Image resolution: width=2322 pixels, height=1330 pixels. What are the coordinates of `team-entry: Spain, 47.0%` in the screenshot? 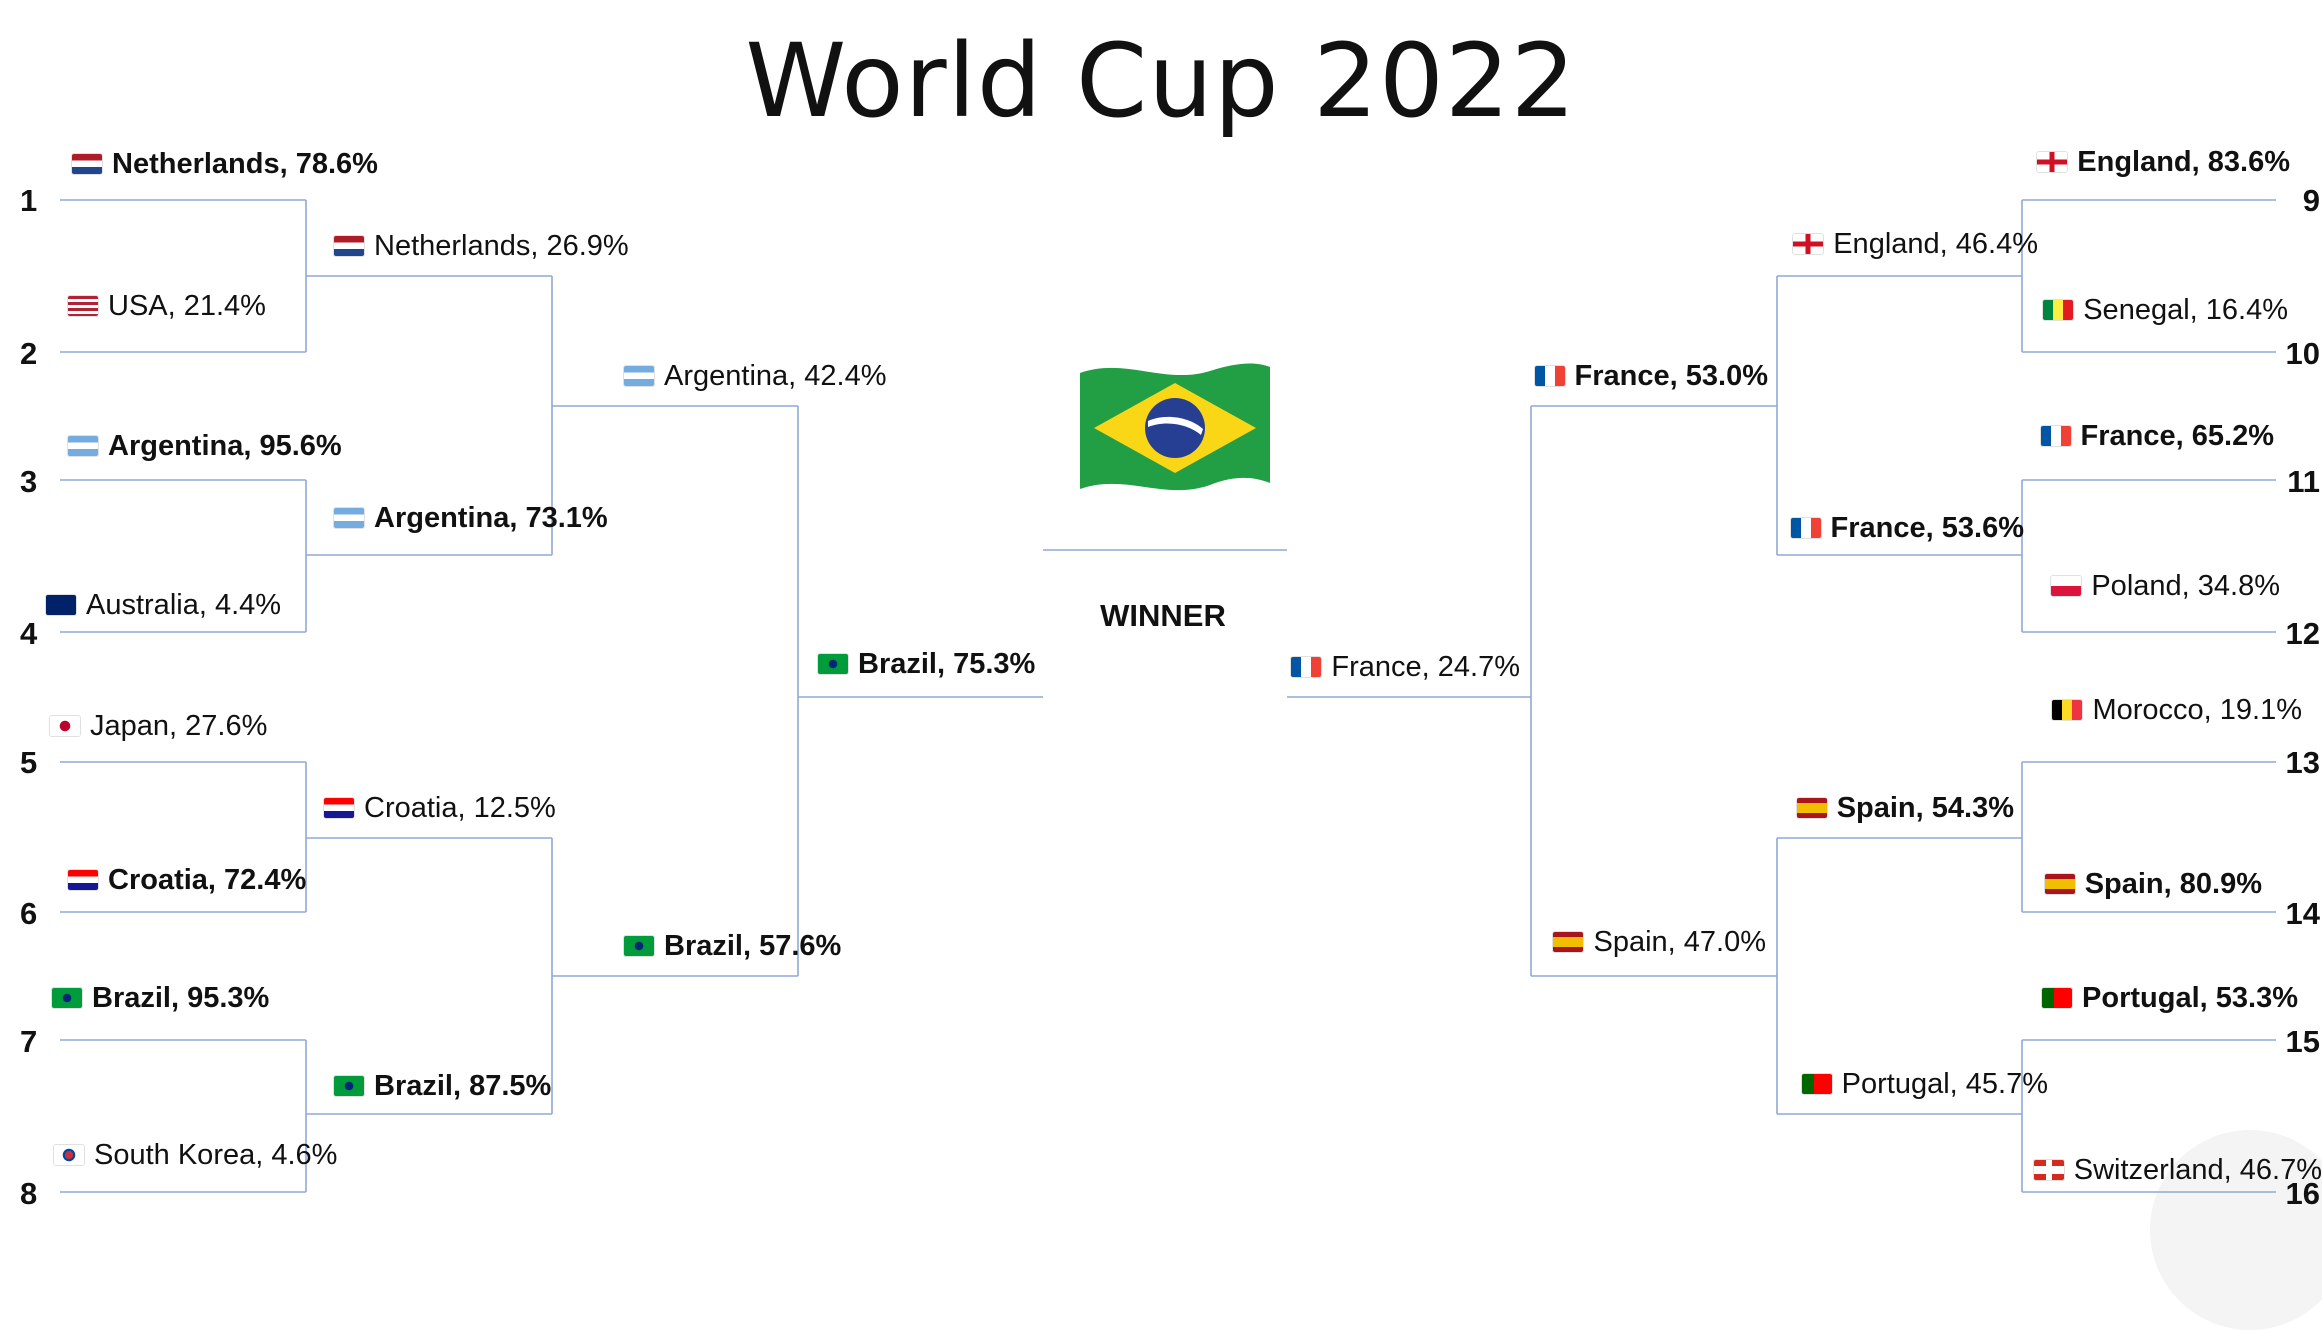 It's located at (1659, 942).